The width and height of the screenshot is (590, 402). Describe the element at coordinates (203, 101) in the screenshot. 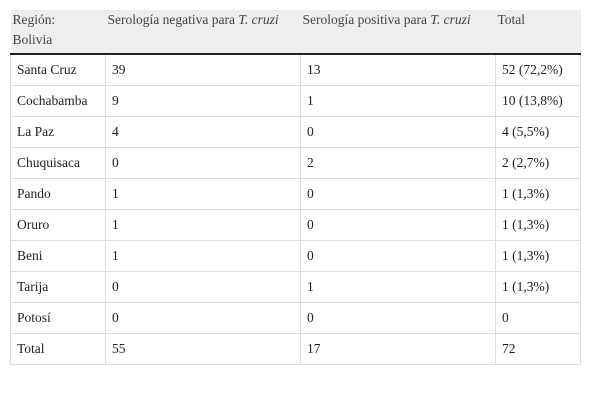

I see `table-cell: 9` at that location.